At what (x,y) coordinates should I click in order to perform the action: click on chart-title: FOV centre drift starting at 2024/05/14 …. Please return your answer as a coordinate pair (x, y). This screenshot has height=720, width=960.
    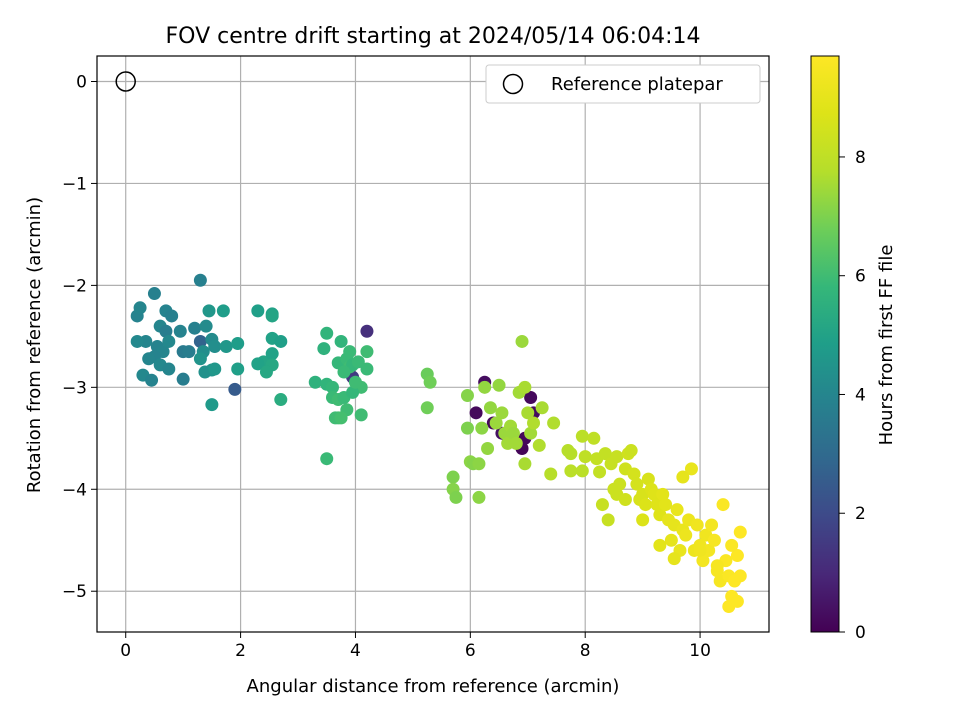
    Looking at the image, I should click on (433, 36).